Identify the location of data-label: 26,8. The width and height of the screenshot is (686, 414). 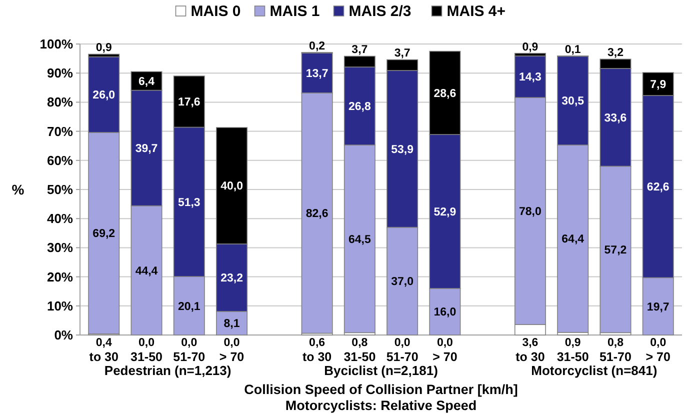
(360, 106).